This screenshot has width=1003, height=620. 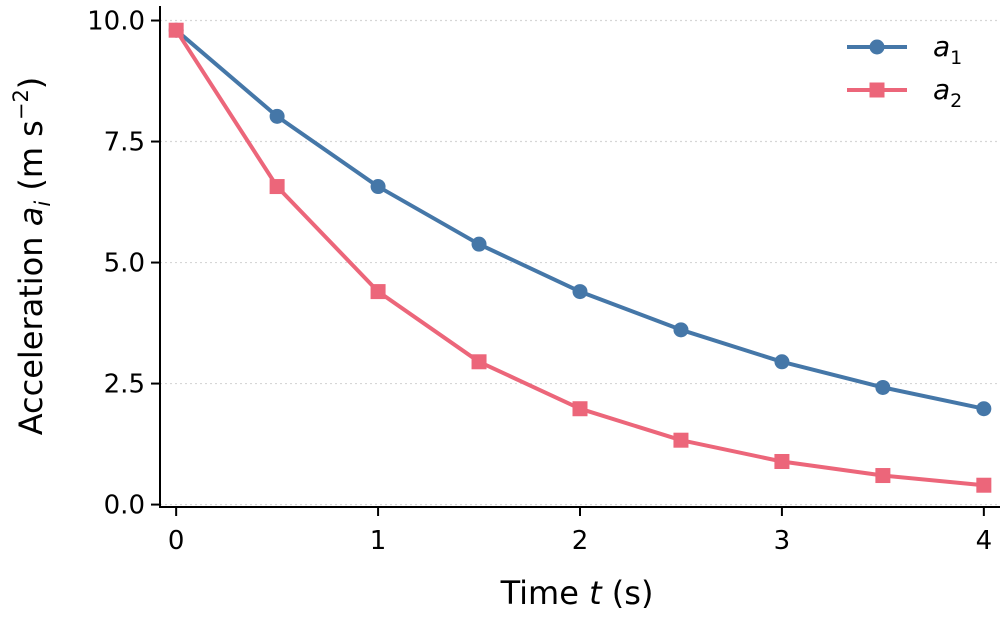 What do you see at coordinates (947, 49) in the screenshot?
I see `legend-label: a1` at bounding box center [947, 49].